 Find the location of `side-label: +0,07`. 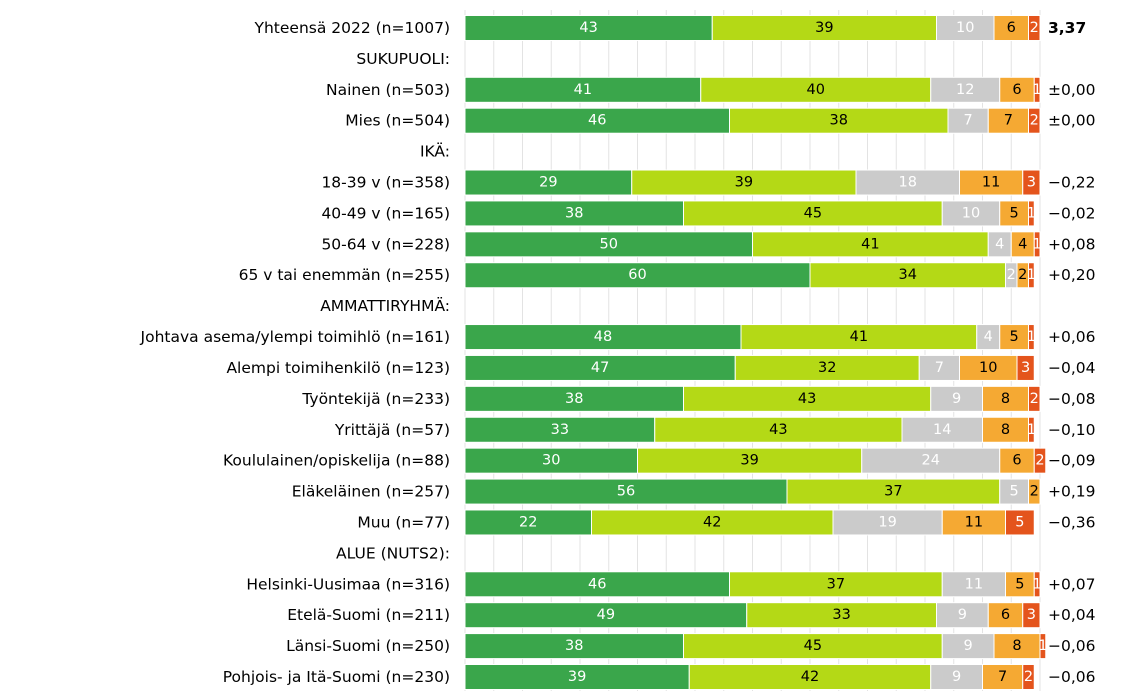

side-label: +0,07 is located at coordinates (1072, 584).